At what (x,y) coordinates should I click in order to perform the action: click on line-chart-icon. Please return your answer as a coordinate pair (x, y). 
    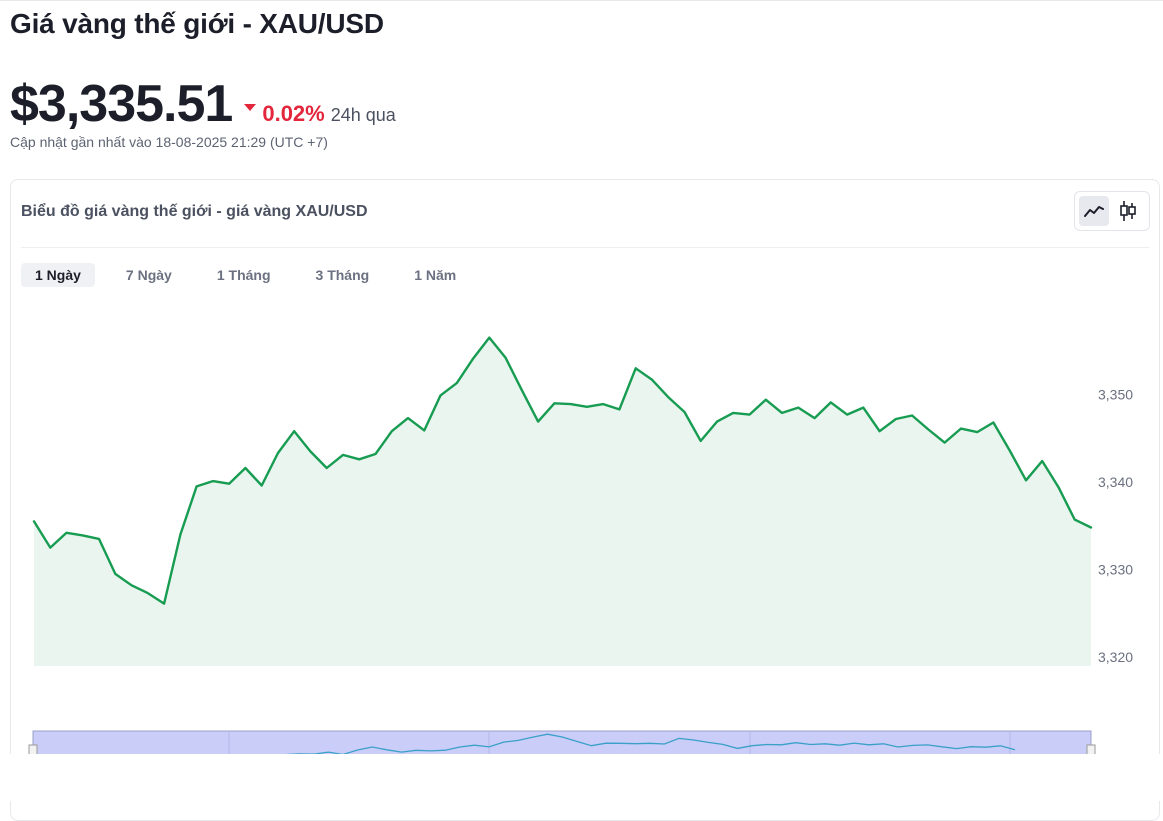
    Looking at the image, I should click on (1094, 211).